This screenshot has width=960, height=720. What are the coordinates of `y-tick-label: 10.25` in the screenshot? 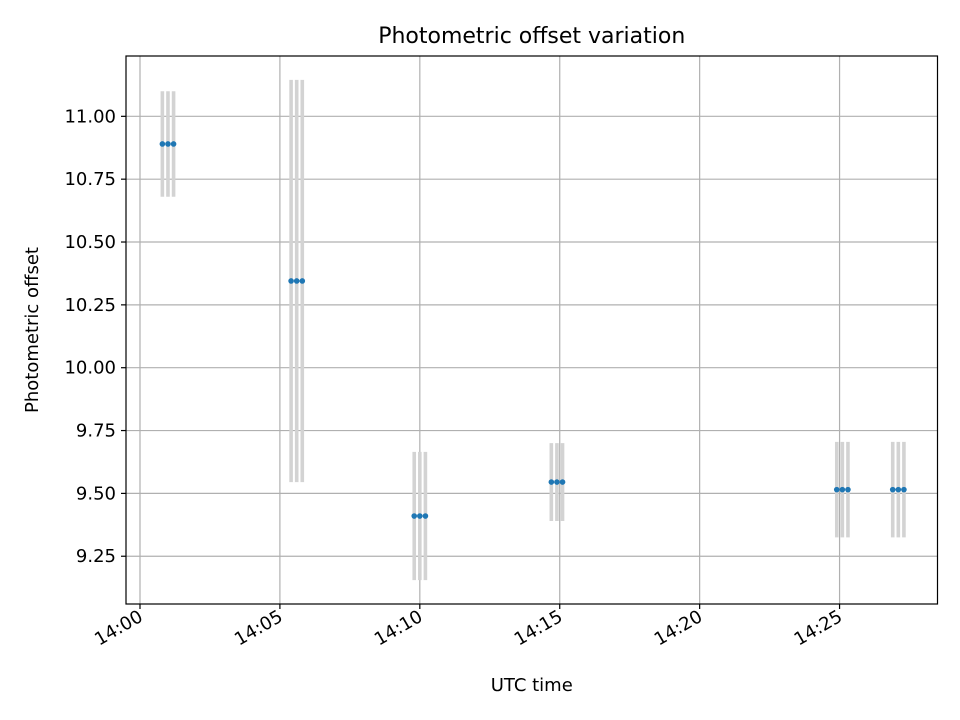 It's located at (90, 305).